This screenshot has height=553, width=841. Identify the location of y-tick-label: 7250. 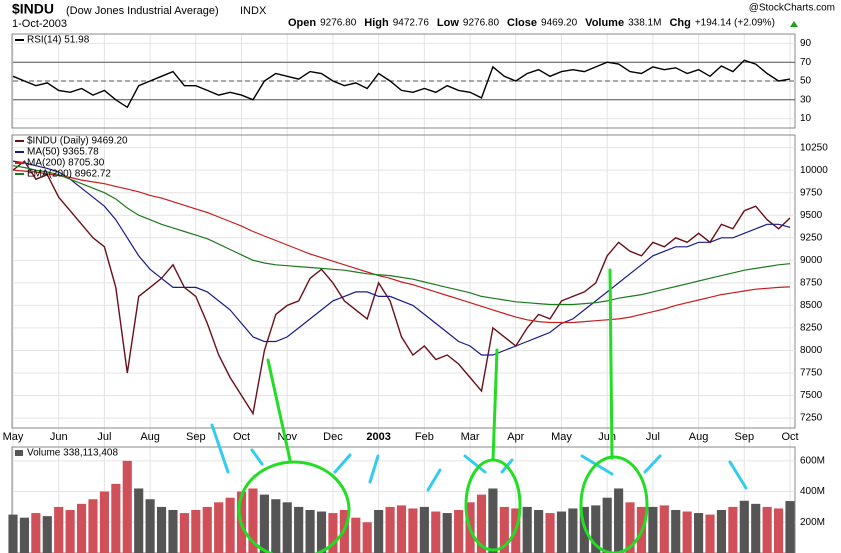
(811, 418).